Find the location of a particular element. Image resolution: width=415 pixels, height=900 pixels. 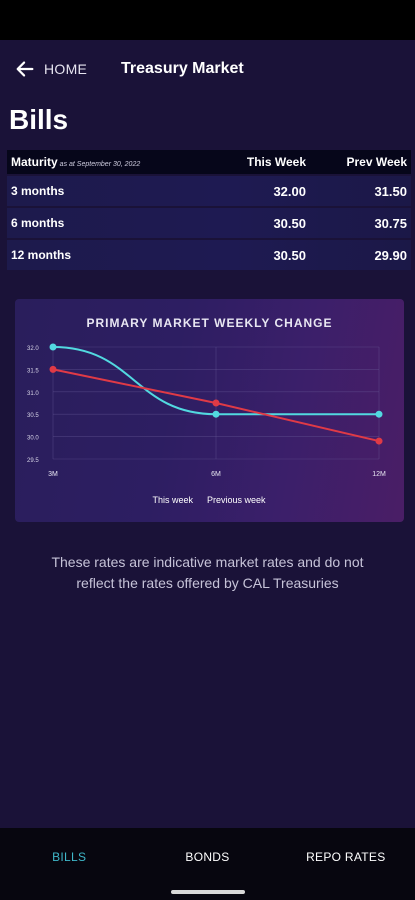

cell-maturity: 3 months is located at coordinates (38, 191).